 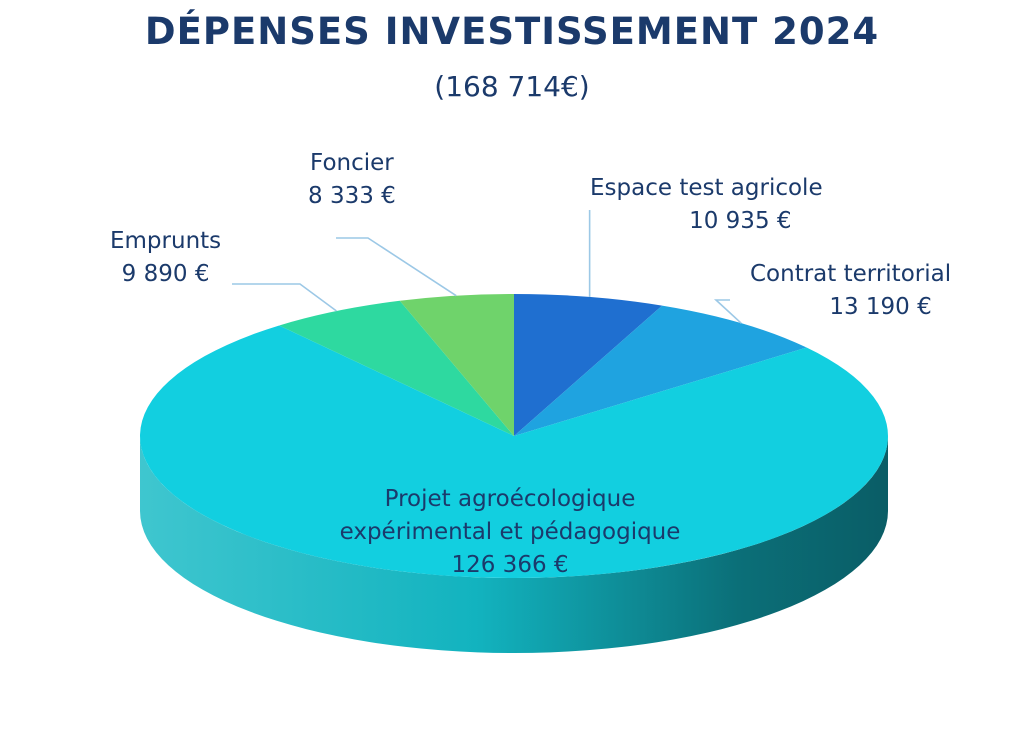 I want to click on leader-lines, so click(x=487, y=267).